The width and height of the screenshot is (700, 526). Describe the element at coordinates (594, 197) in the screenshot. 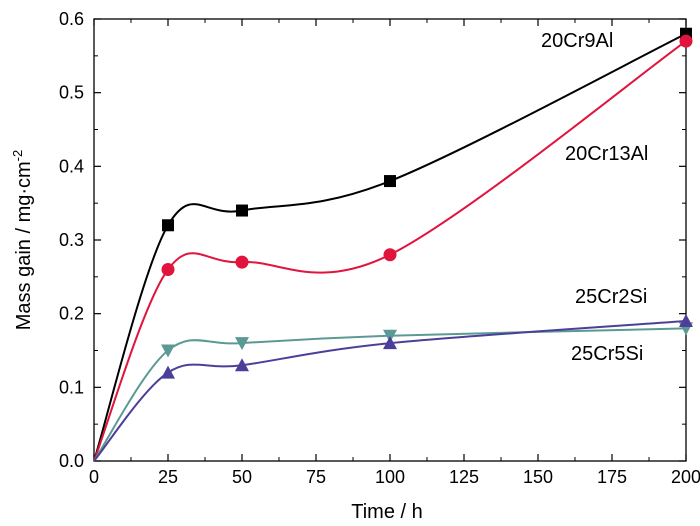

I see `series-labels-group: 20Cr9Al 20Cr13Al 25Cr2Si 25Cr5Si` at that location.